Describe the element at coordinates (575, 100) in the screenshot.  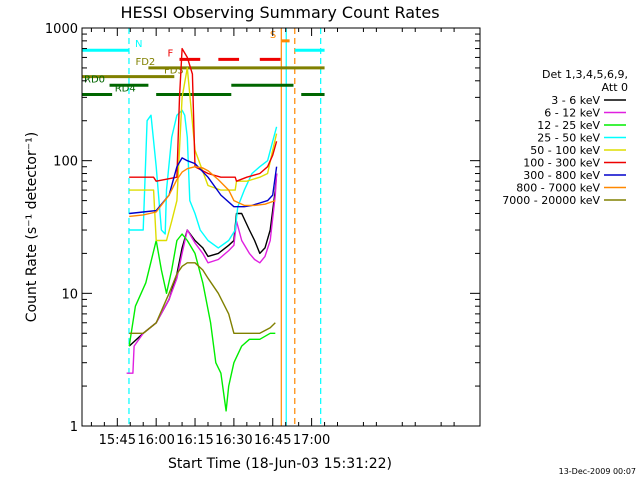
I see `legend-entry-0: 3 - 6 keV` at that location.